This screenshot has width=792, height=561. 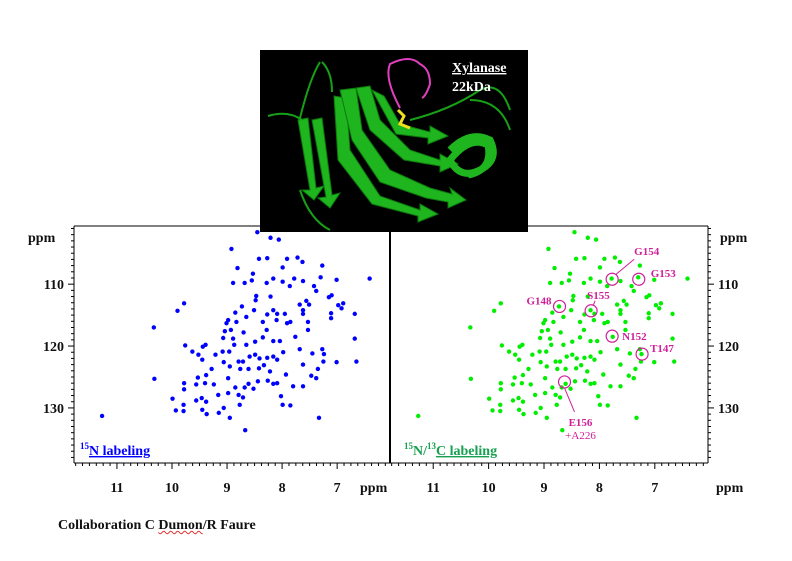 I want to click on x-tick-label: 7, so click(x=654, y=488).